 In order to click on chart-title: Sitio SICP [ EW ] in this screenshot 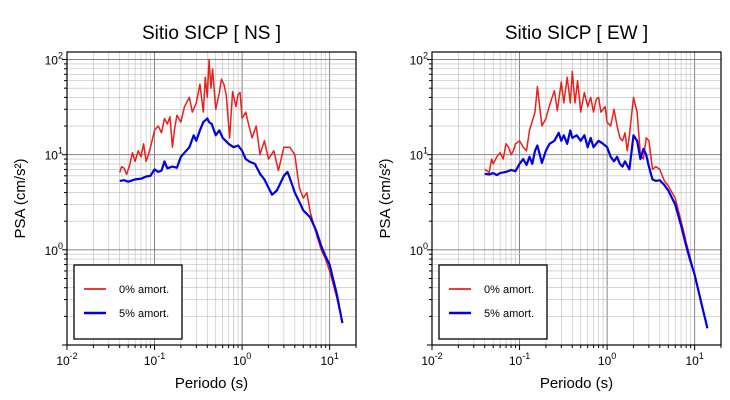, I will do `click(576, 33)`.